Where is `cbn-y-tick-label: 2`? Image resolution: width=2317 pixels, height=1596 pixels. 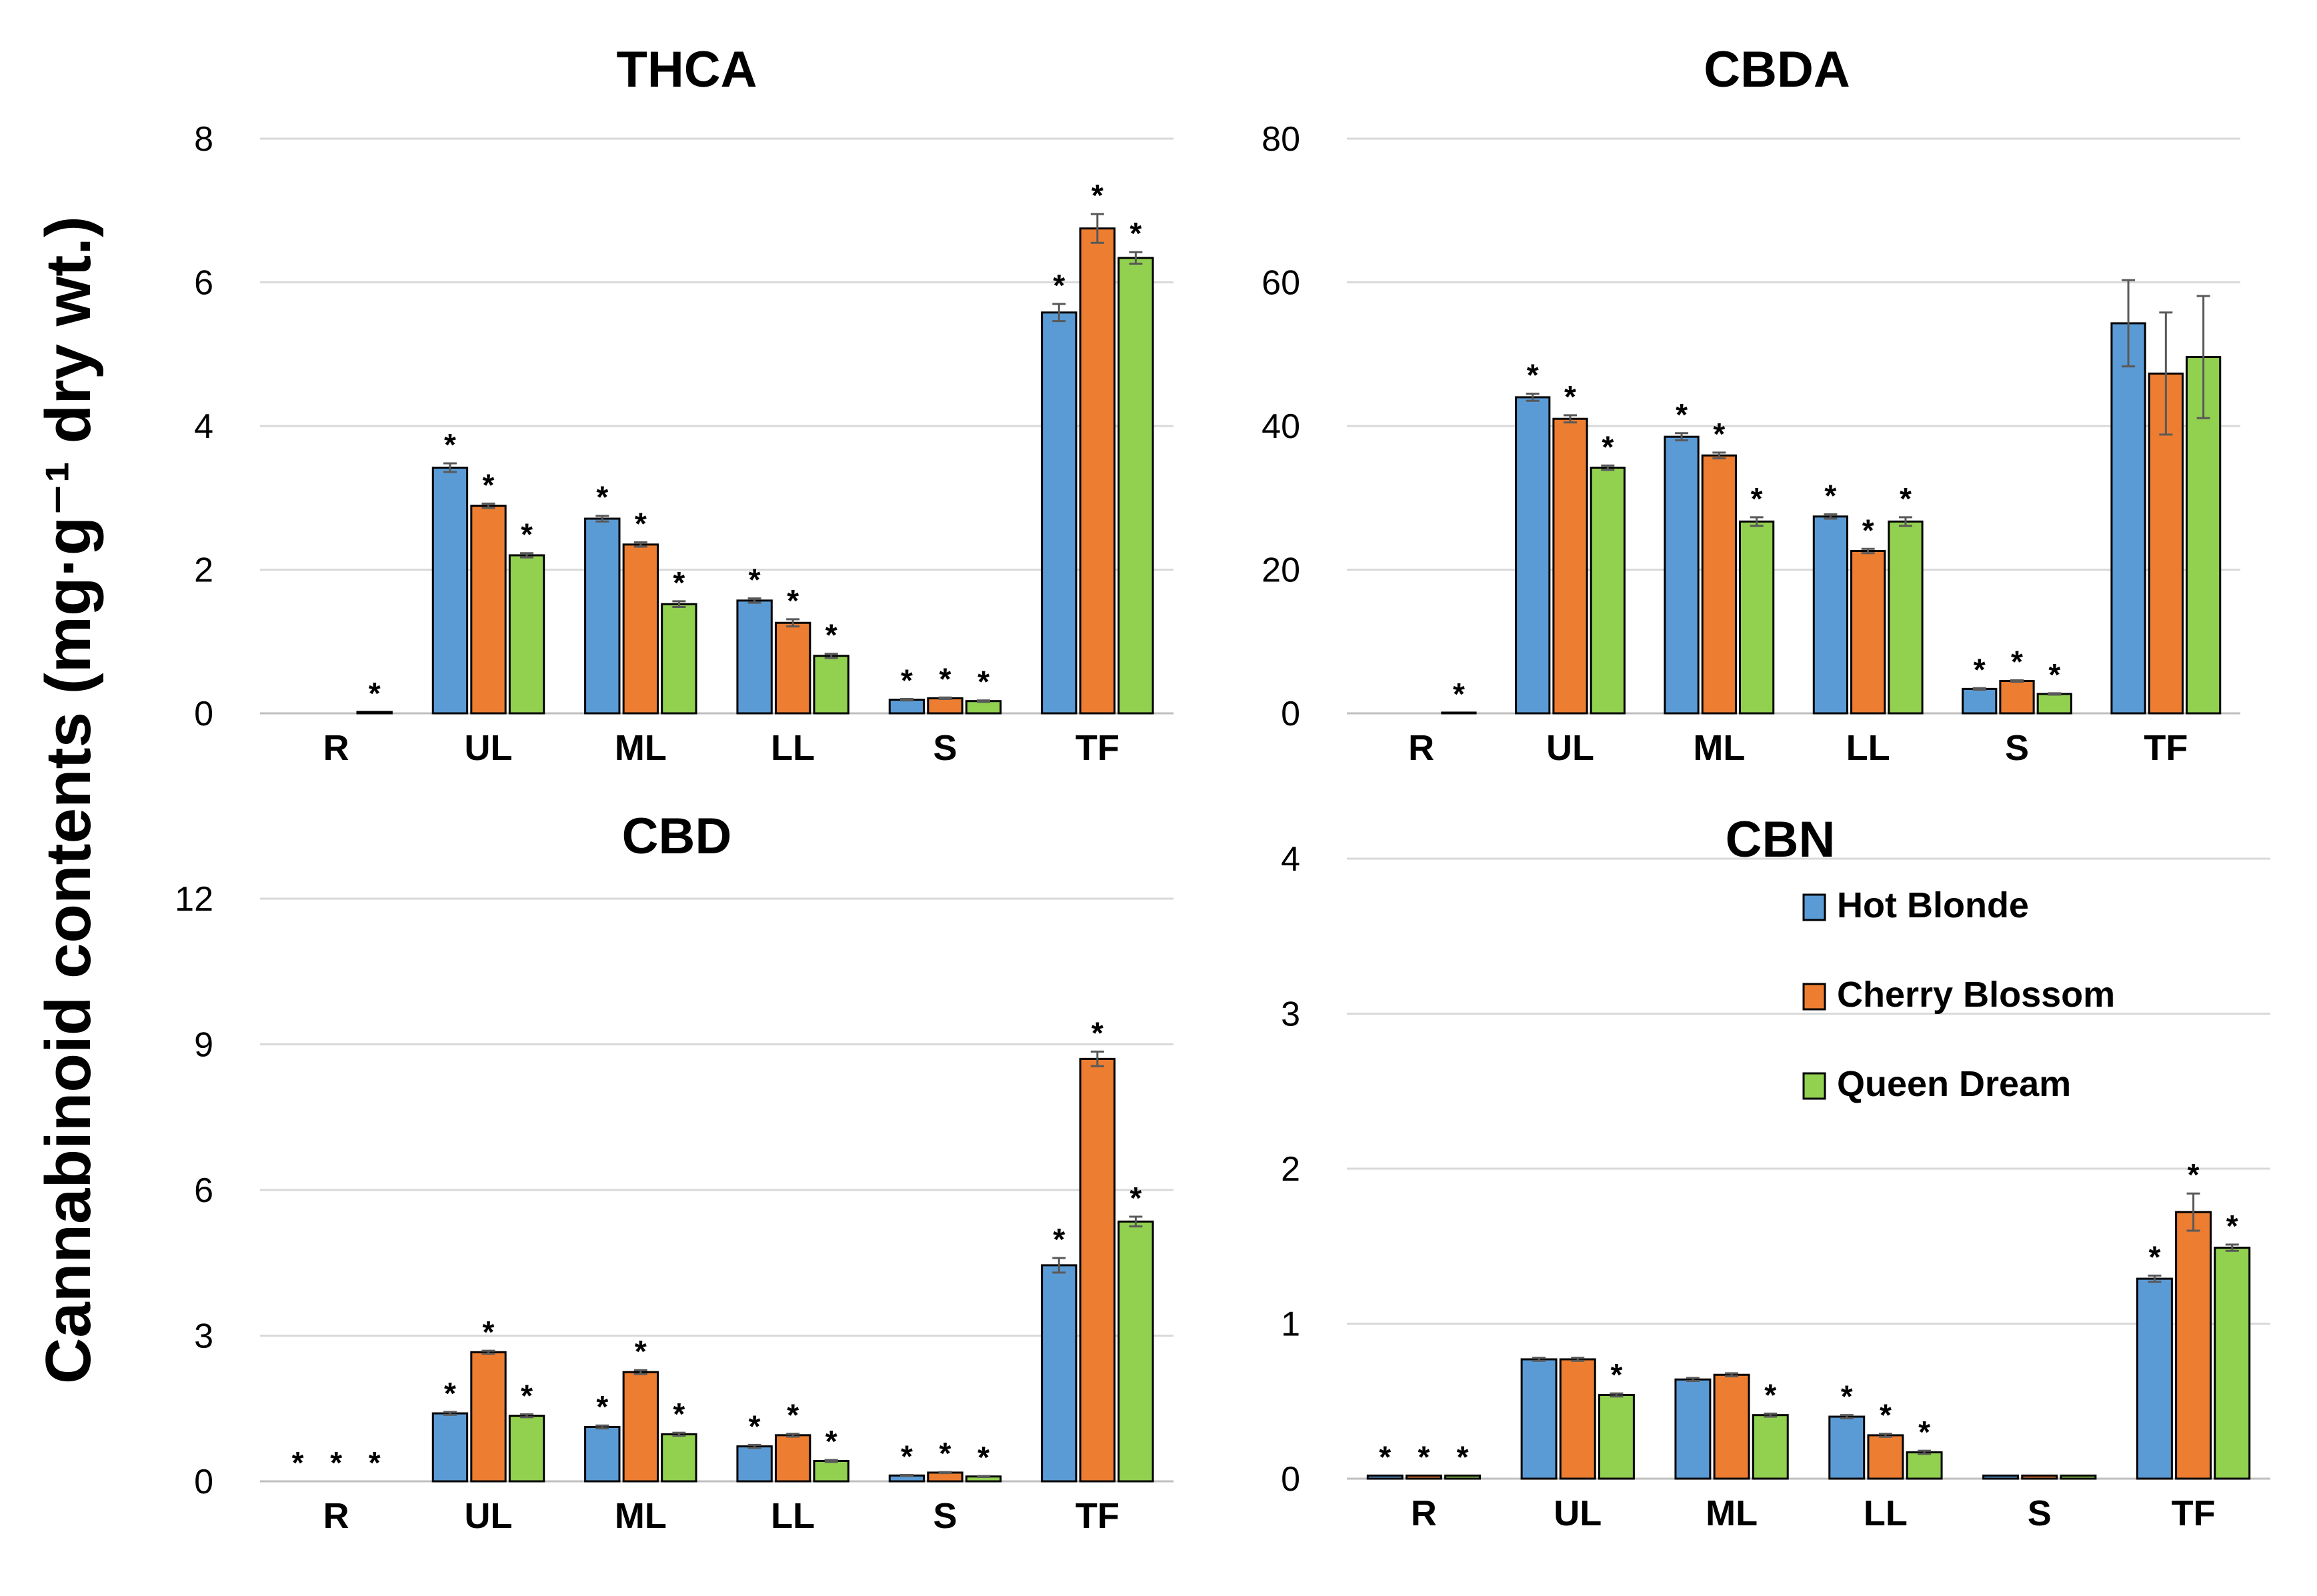 cbn-y-tick-label: 2 is located at coordinates (1290, 1169).